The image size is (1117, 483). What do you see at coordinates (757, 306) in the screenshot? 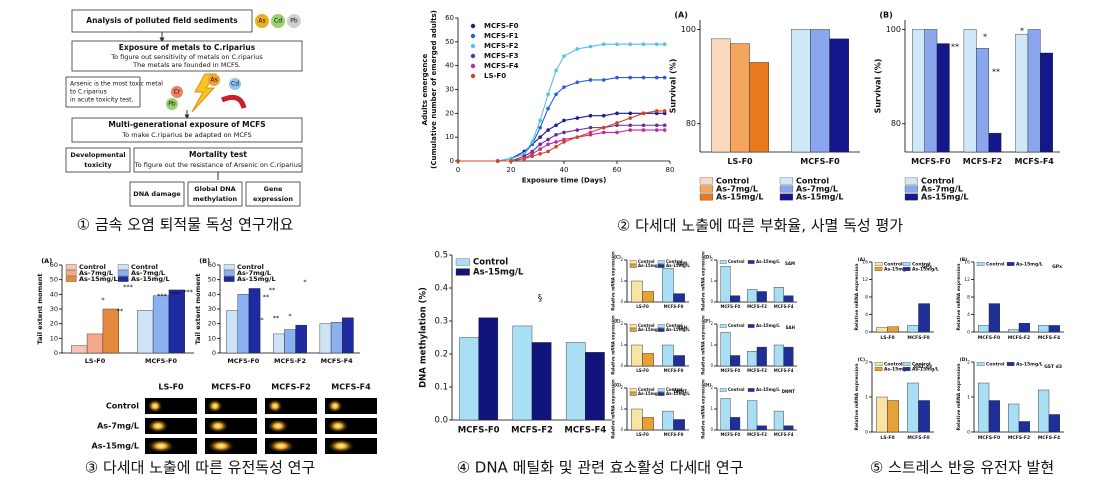
I see `x-tick-label: MCFS-F2` at bounding box center [757, 306].